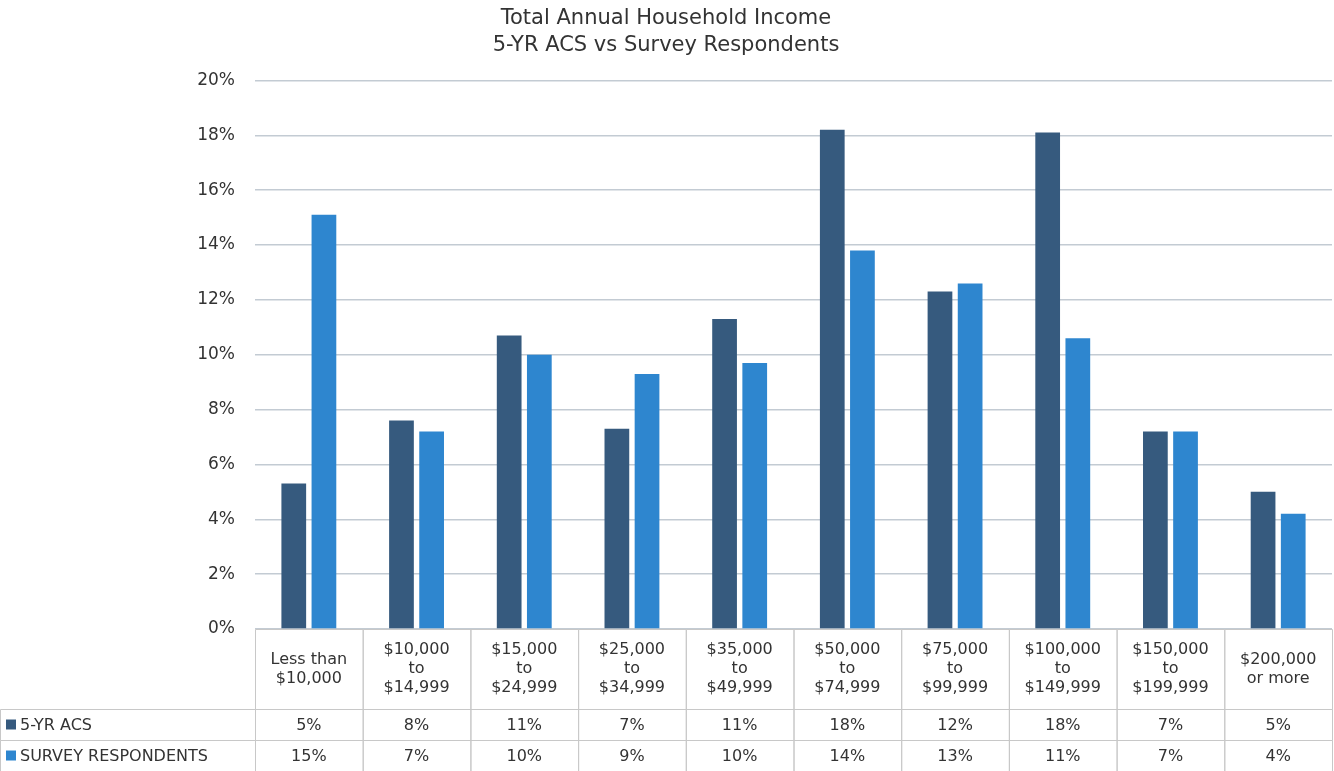  What do you see at coordinates (216, 298) in the screenshot?
I see `y-tick-label: 12%` at bounding box center [216, 298].